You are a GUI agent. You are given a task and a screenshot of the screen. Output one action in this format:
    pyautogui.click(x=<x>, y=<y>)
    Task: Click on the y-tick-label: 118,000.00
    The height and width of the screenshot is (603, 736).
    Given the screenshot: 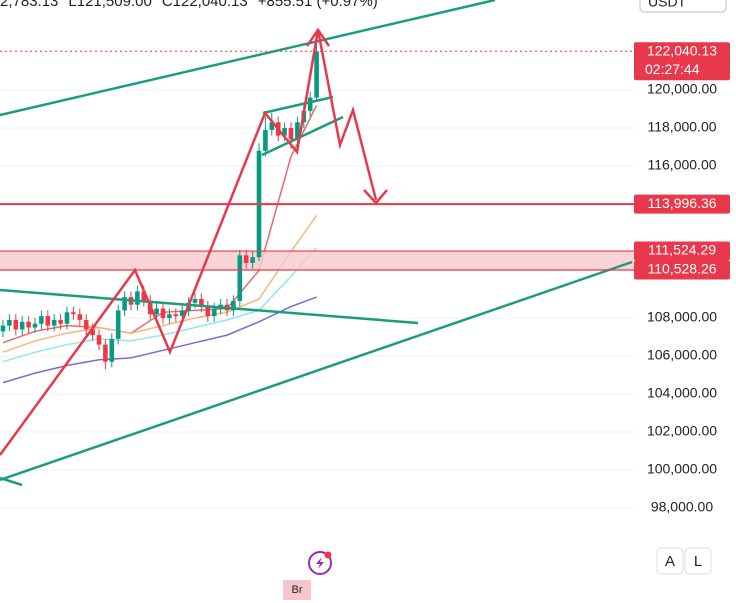 What is the action you would take?
    pyautogui.click(x=681, y=127)
    